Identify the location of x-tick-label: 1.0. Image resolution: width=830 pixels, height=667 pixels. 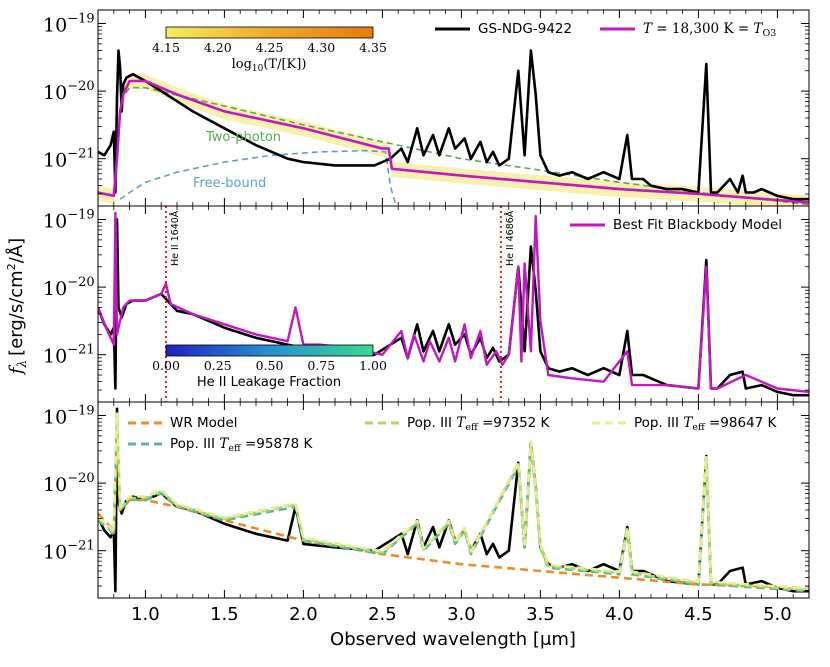
(145, 614).